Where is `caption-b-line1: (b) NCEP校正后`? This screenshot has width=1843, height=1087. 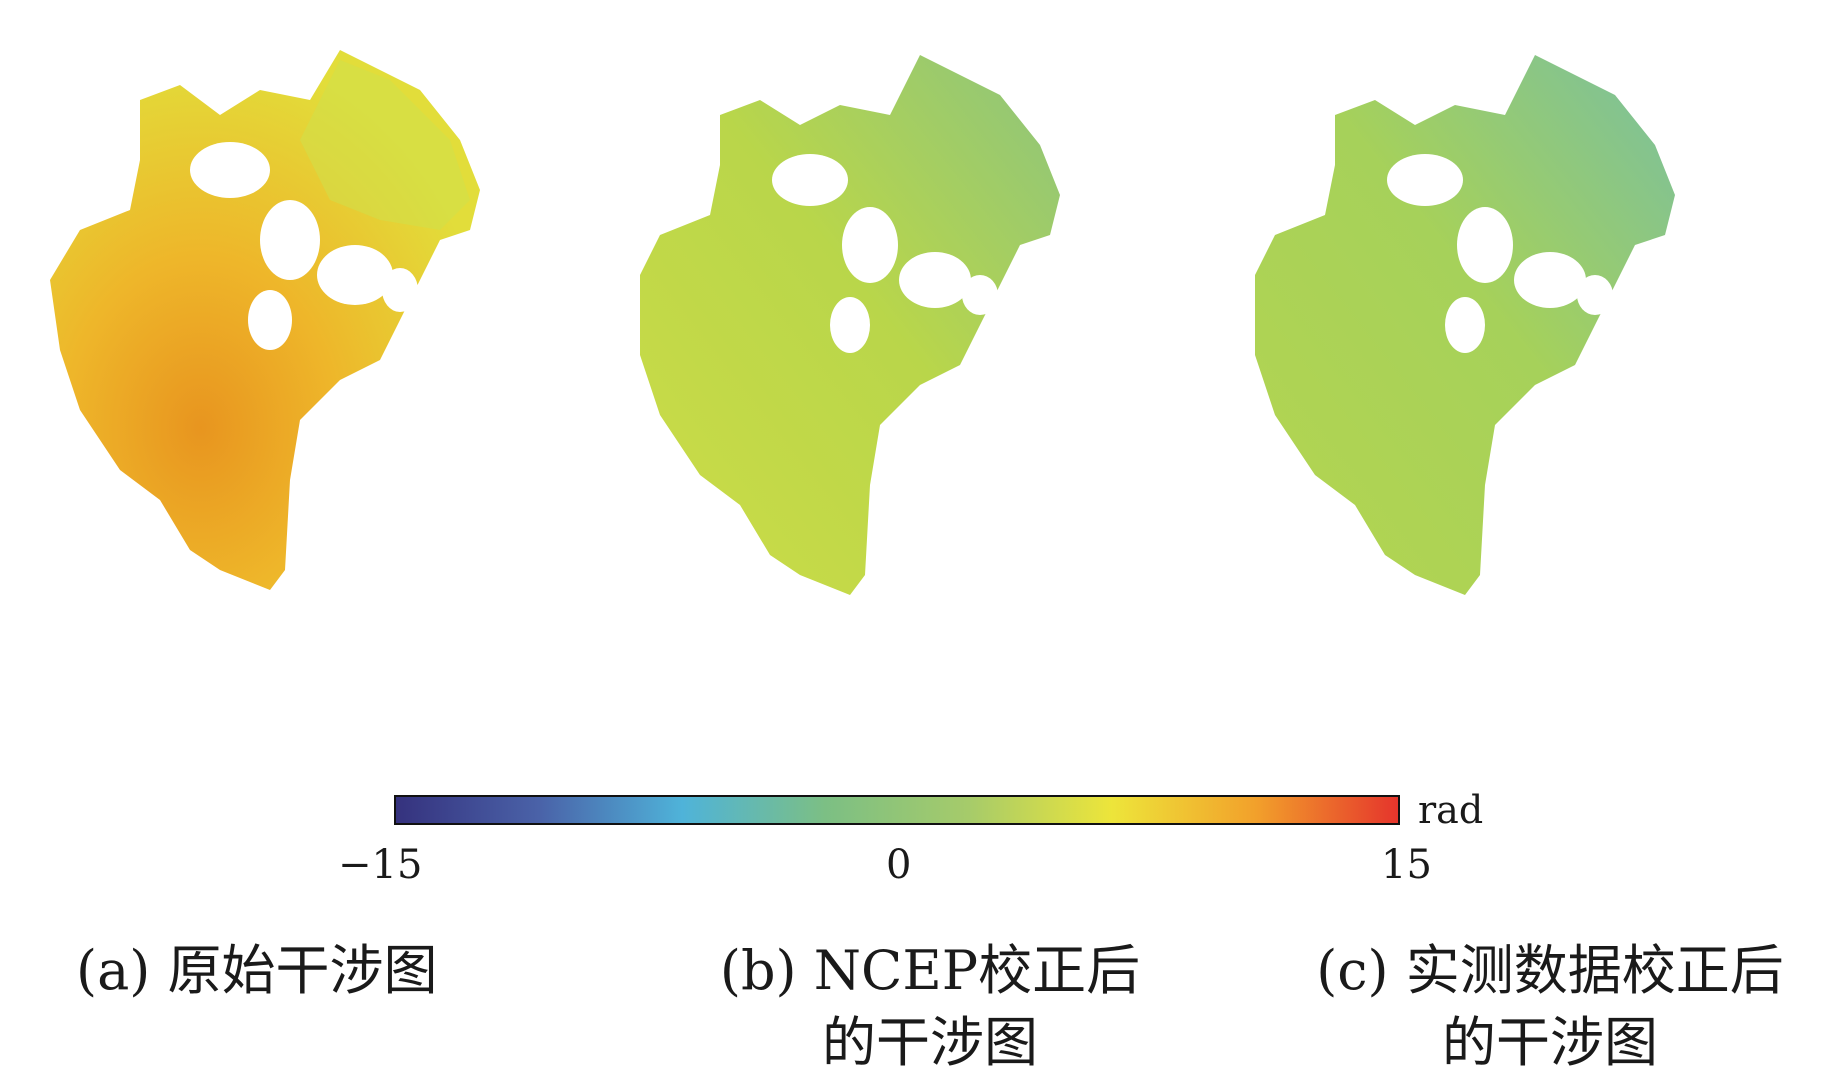 caption-b-line1: (b) NCEP校正后 is located at coordinates (930, 970).